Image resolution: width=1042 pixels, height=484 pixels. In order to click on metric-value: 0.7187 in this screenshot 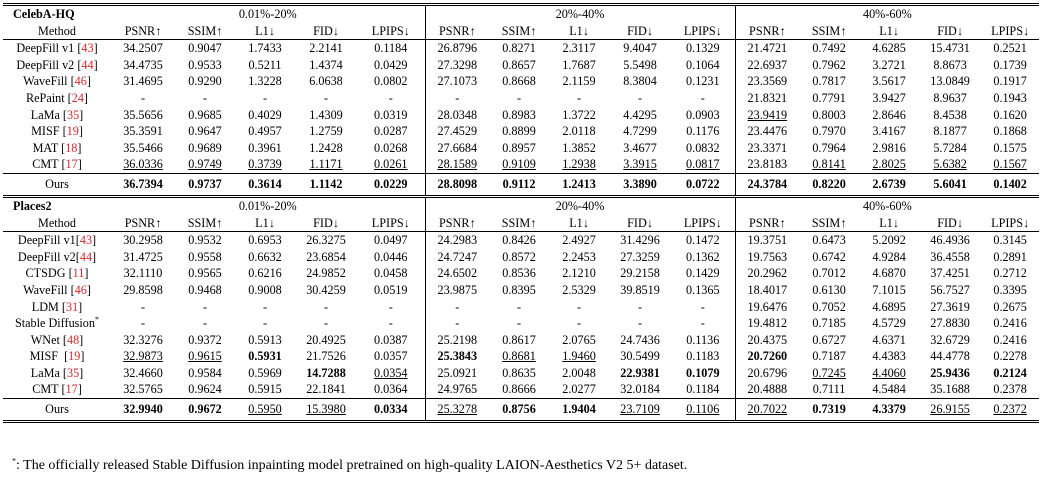, I will do `click(829, 356)`.